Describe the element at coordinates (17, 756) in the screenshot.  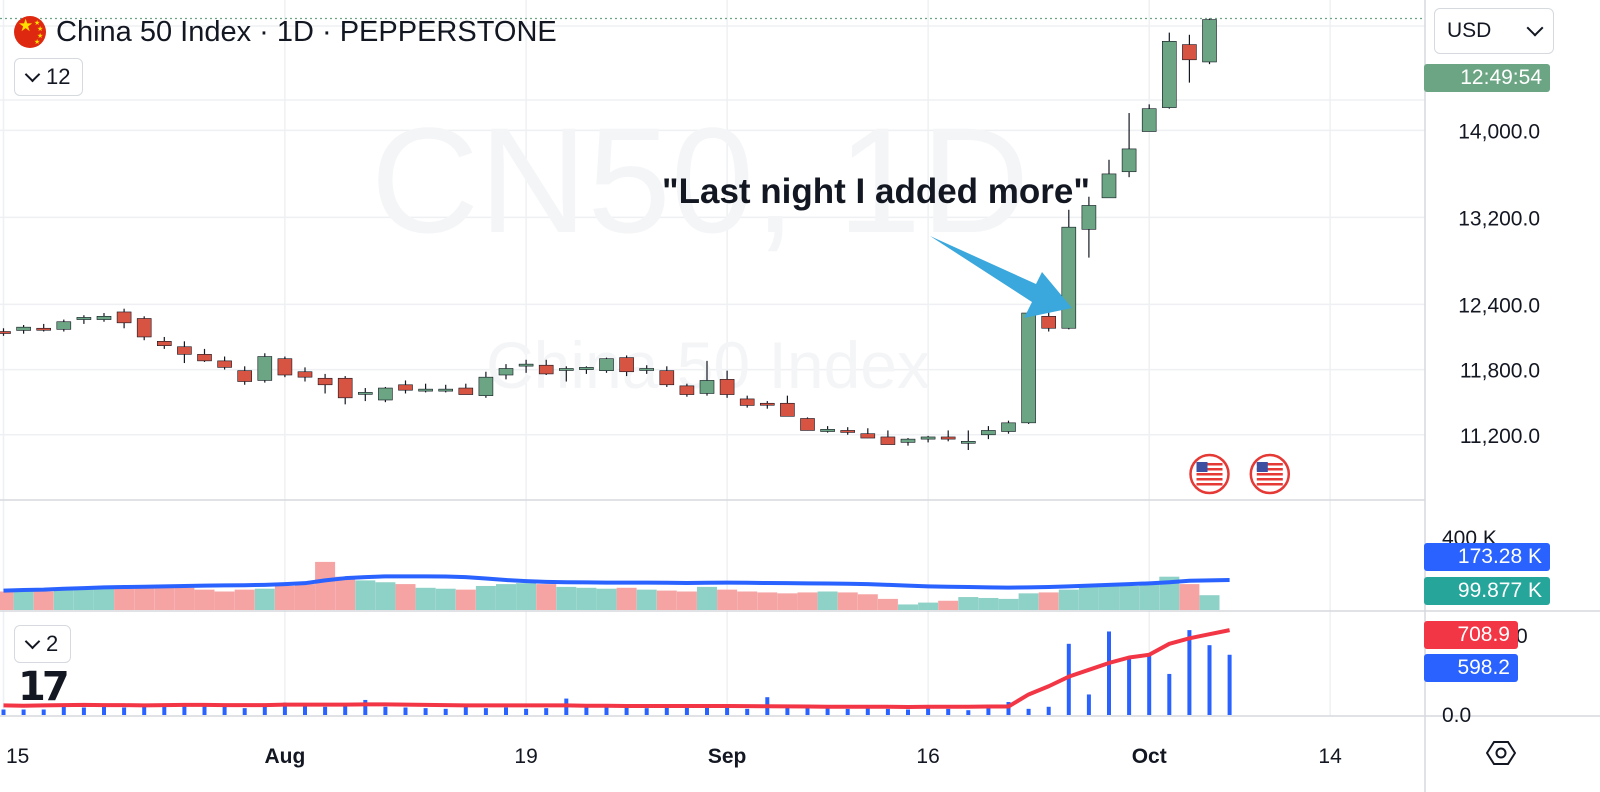
I see `time-tick-label: 15` at that location.